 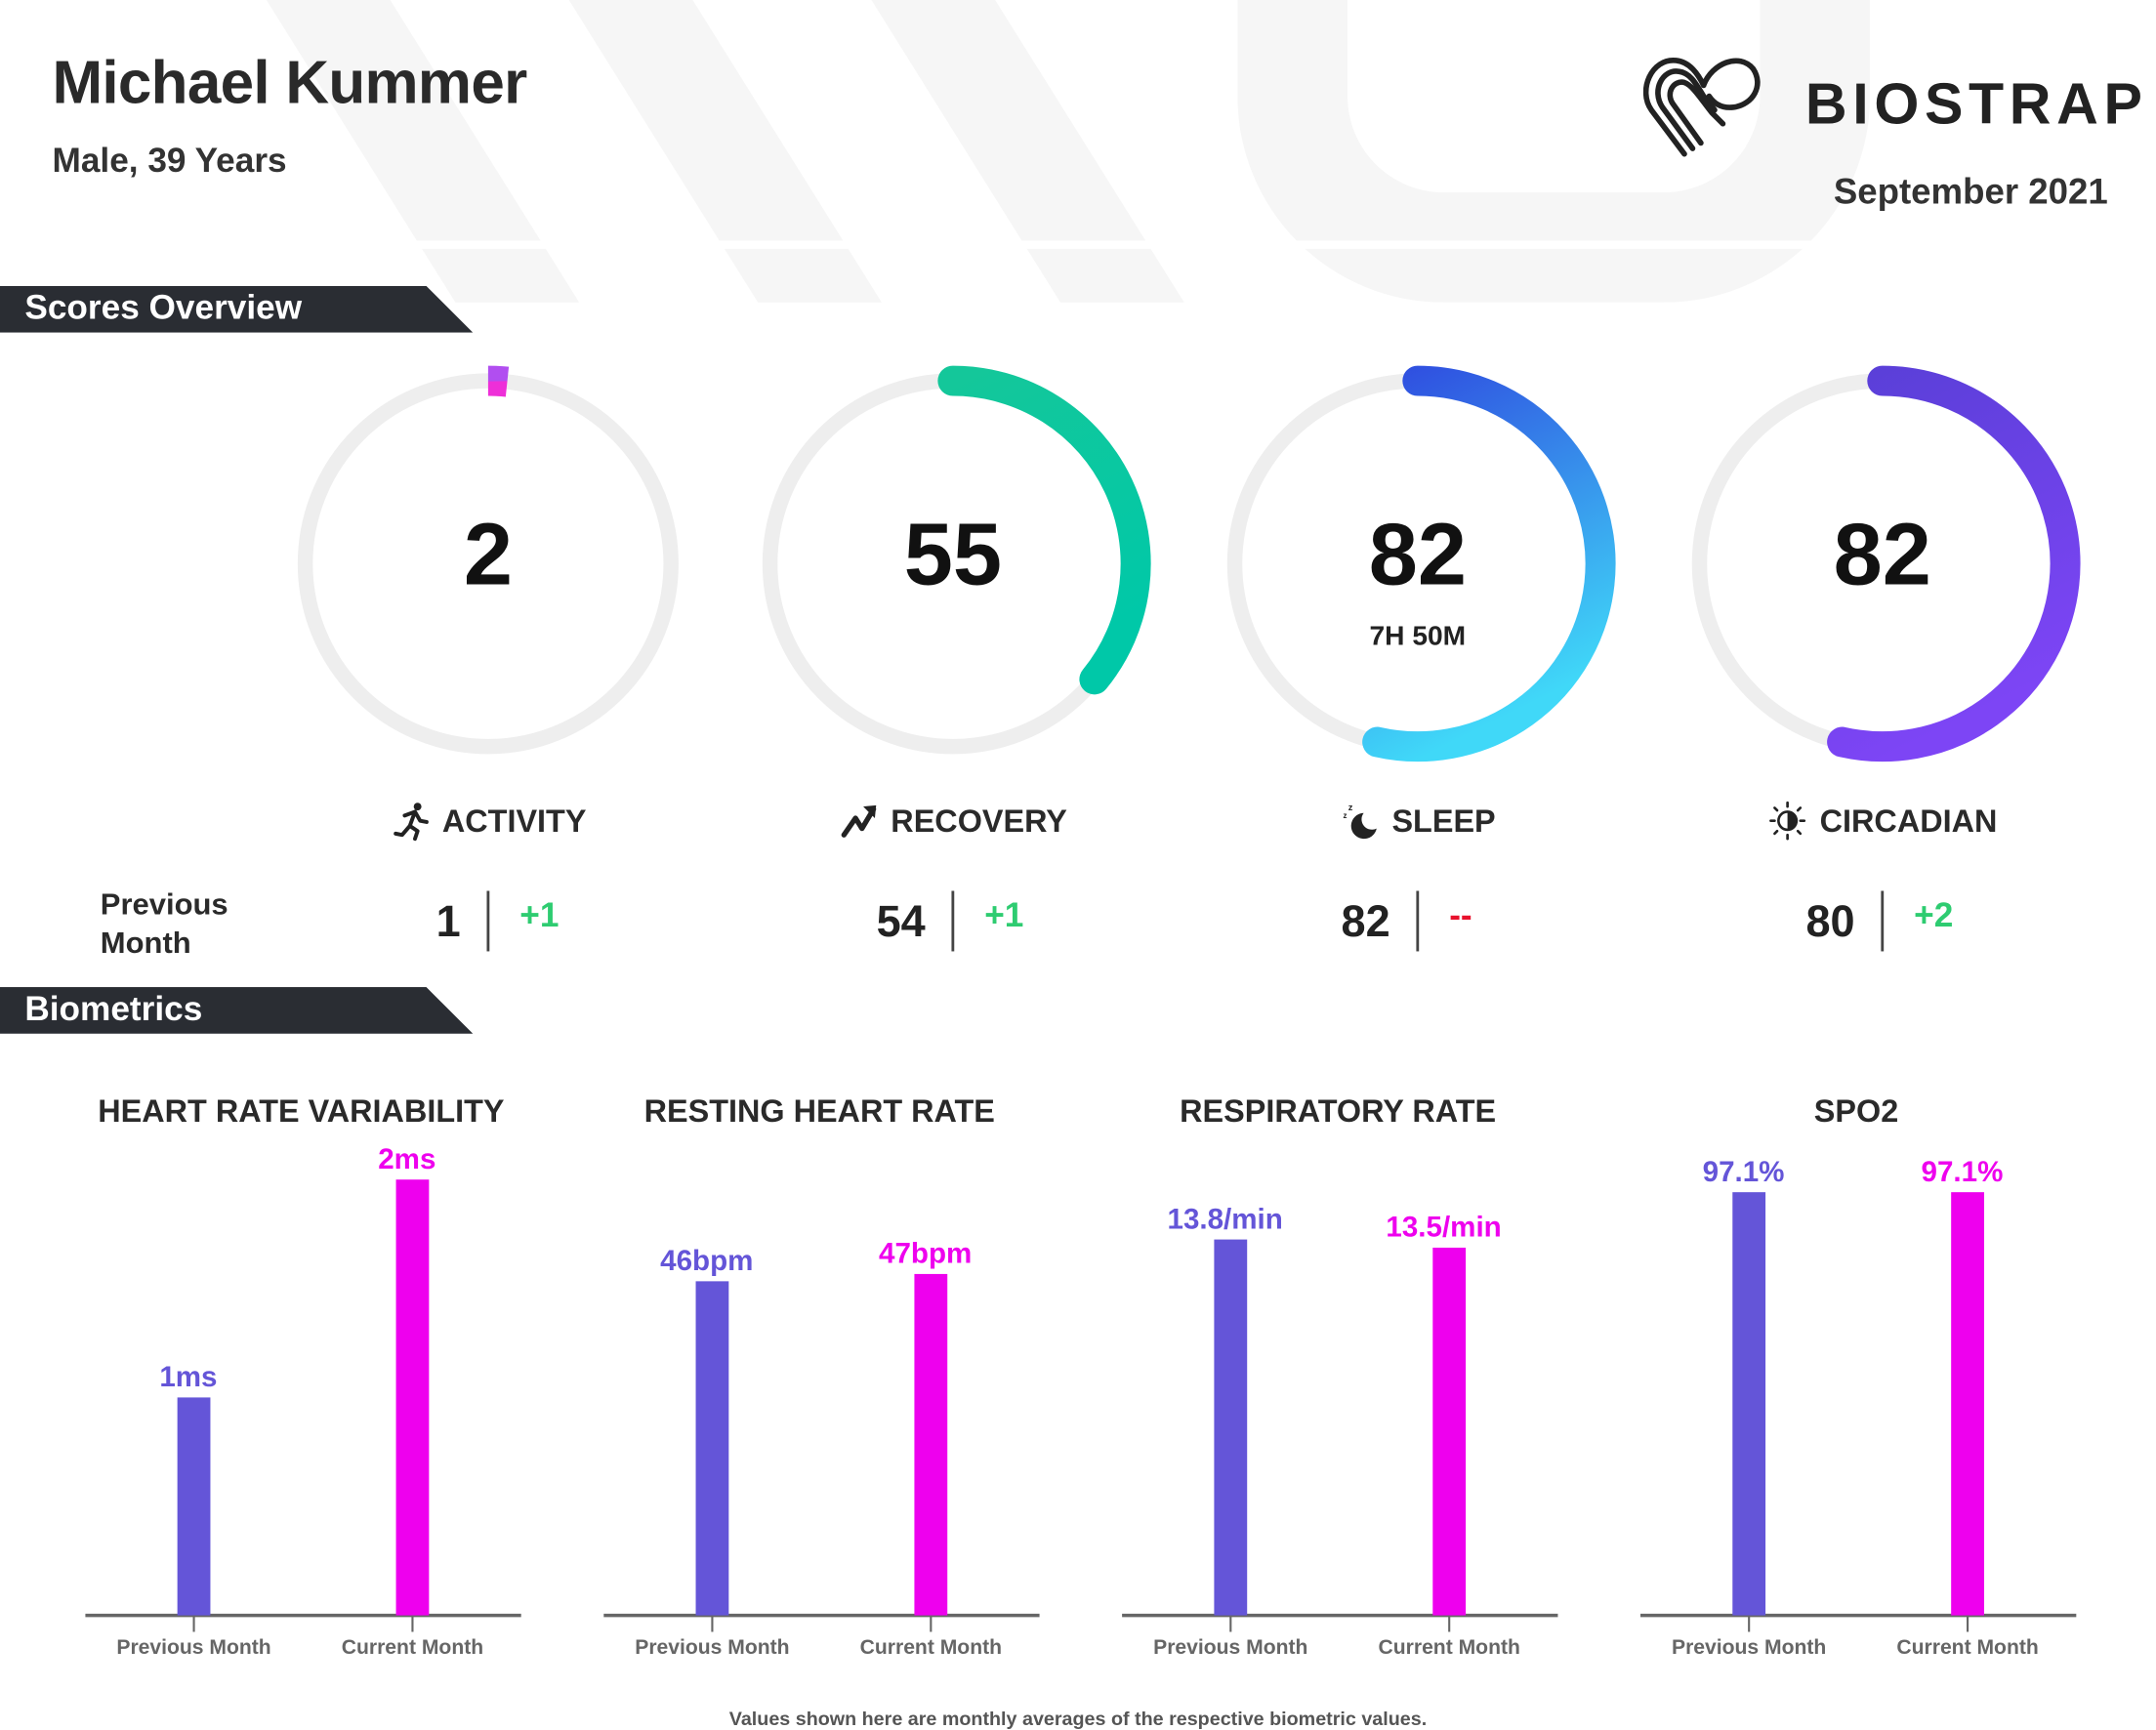 I want to click on chart-title: SPO2, so click(x=1856, y=1111).